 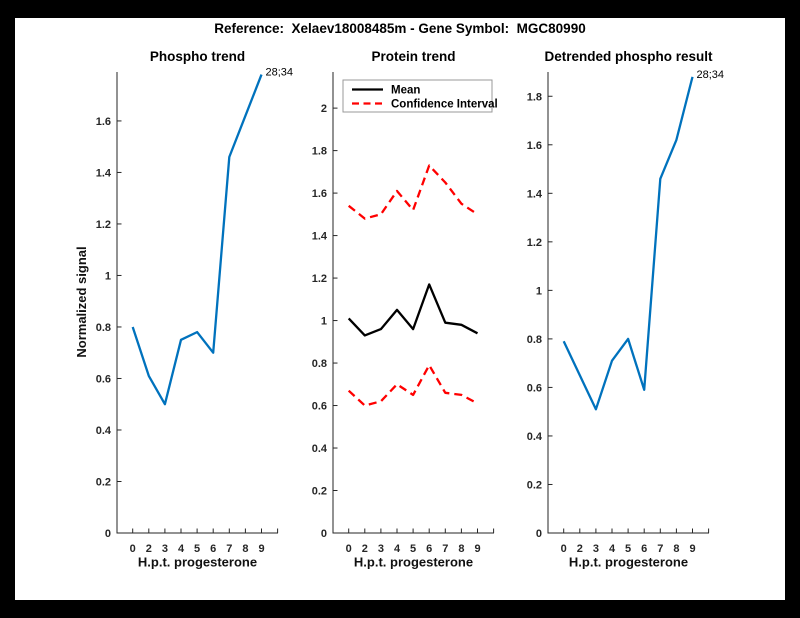 What do you see at coordinates (197, 56) in the screenshot?
I see `chart-title: Phospho trend` at bounding box center [197, 56].